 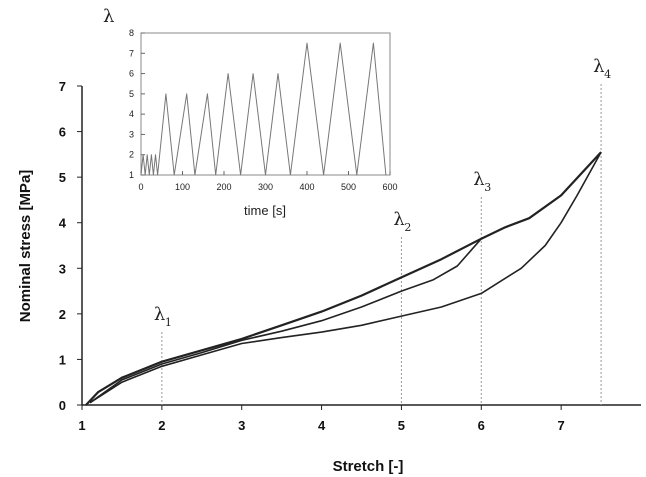 I want to click on inset-x-tick-label: 600, so click(x=389, y=187).